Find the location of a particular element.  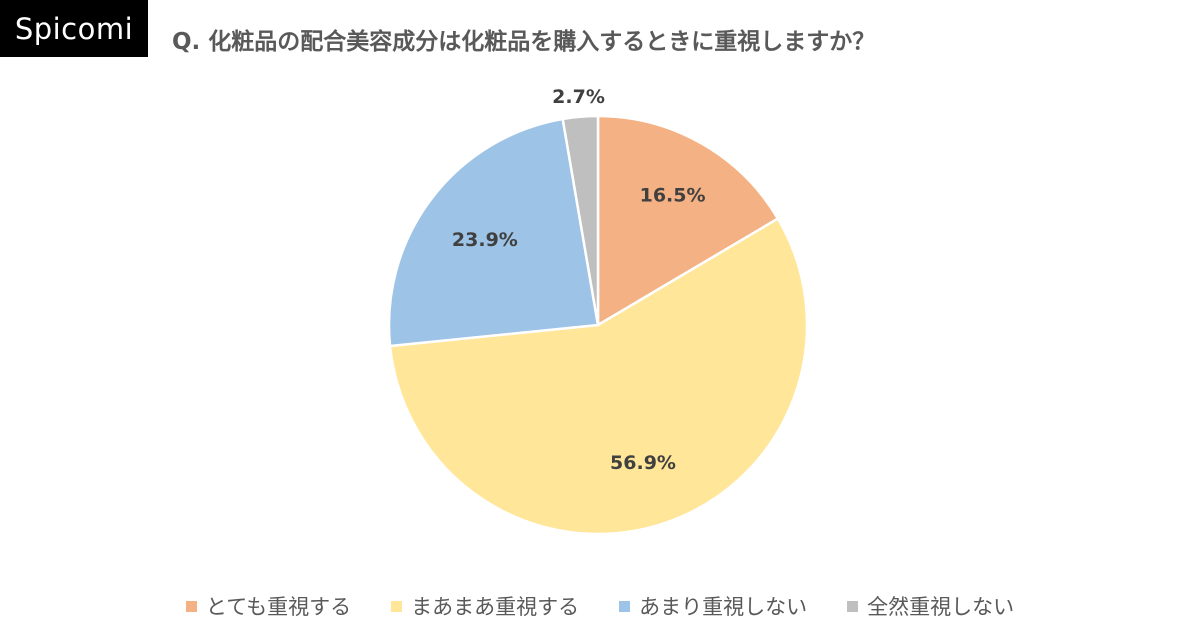

legend-item: まあまあ重視する is located at coordinates (485, 606).